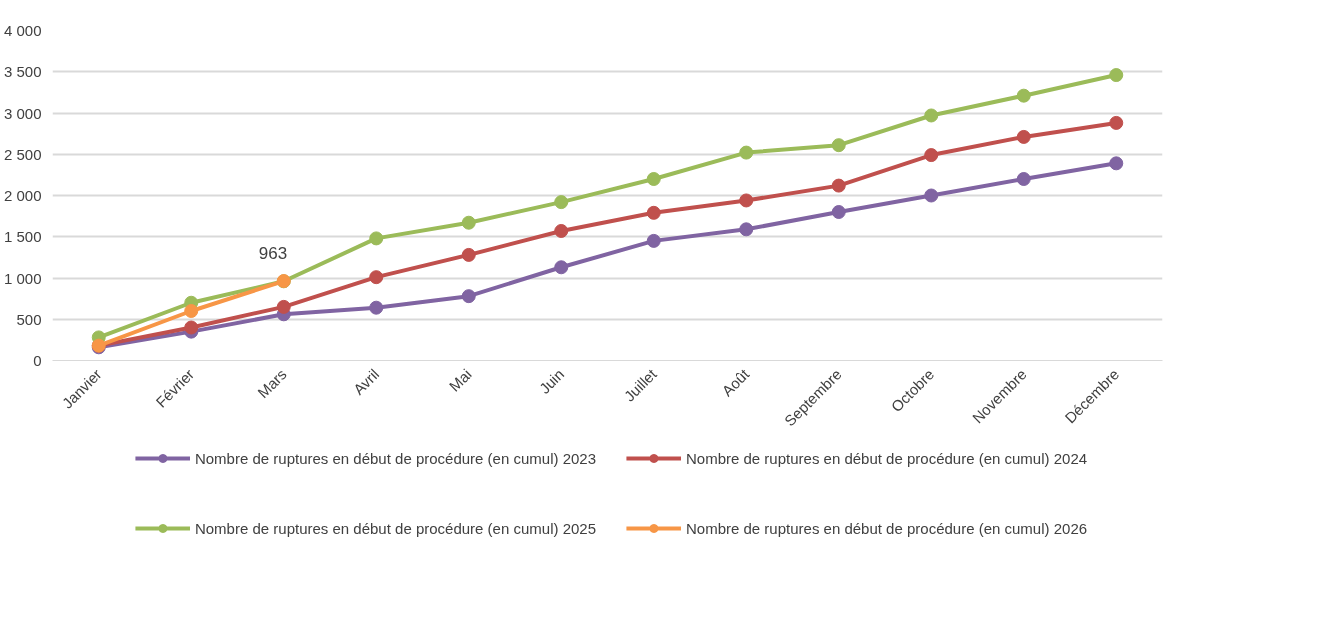 The width and height of the screenshot is (1323, 626). I want to click on x-tick-label: Juin, so click(551, 381).